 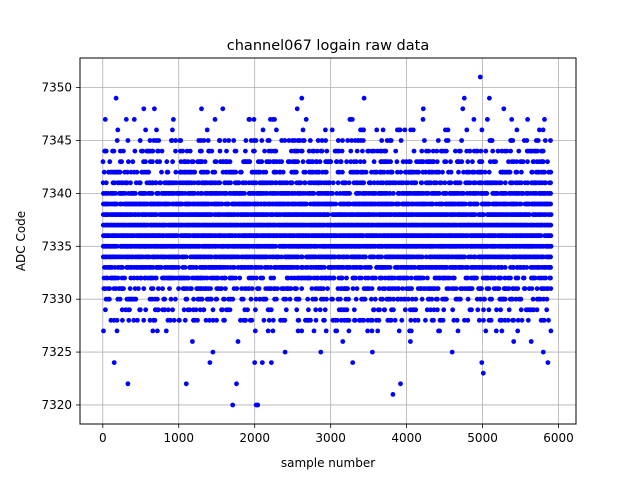 What do you see at coordinates (328, 46) in the screenshot?
I see `chart-title: channel067 logain raw data` at bounding box center [328, 46].